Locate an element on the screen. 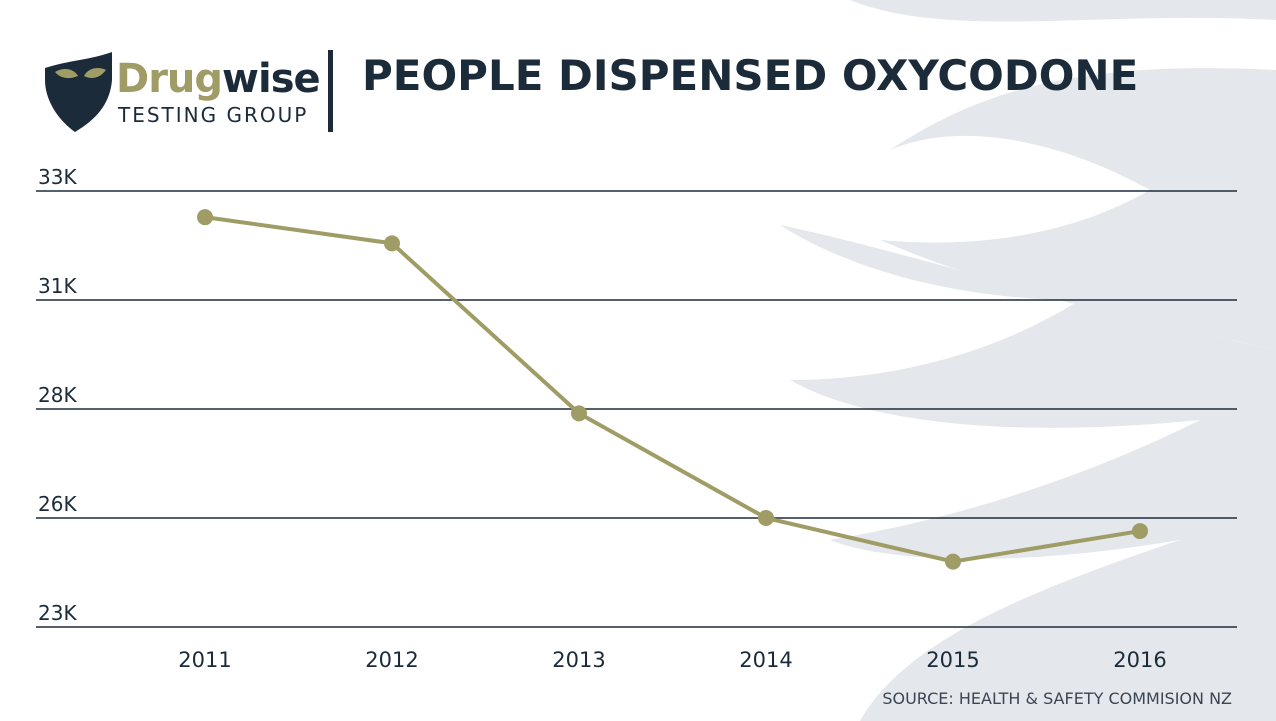 The height and width of the screenshot is (721, 1276). x-tick-label: 2011 is located at coordinates (204, 660).